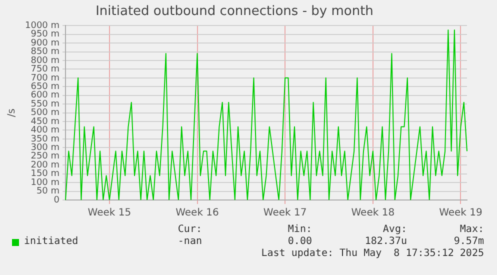 The height and width of the screenshot is (275, 497). I want to click on y-tick-label: 500 m, so click(45, 113).